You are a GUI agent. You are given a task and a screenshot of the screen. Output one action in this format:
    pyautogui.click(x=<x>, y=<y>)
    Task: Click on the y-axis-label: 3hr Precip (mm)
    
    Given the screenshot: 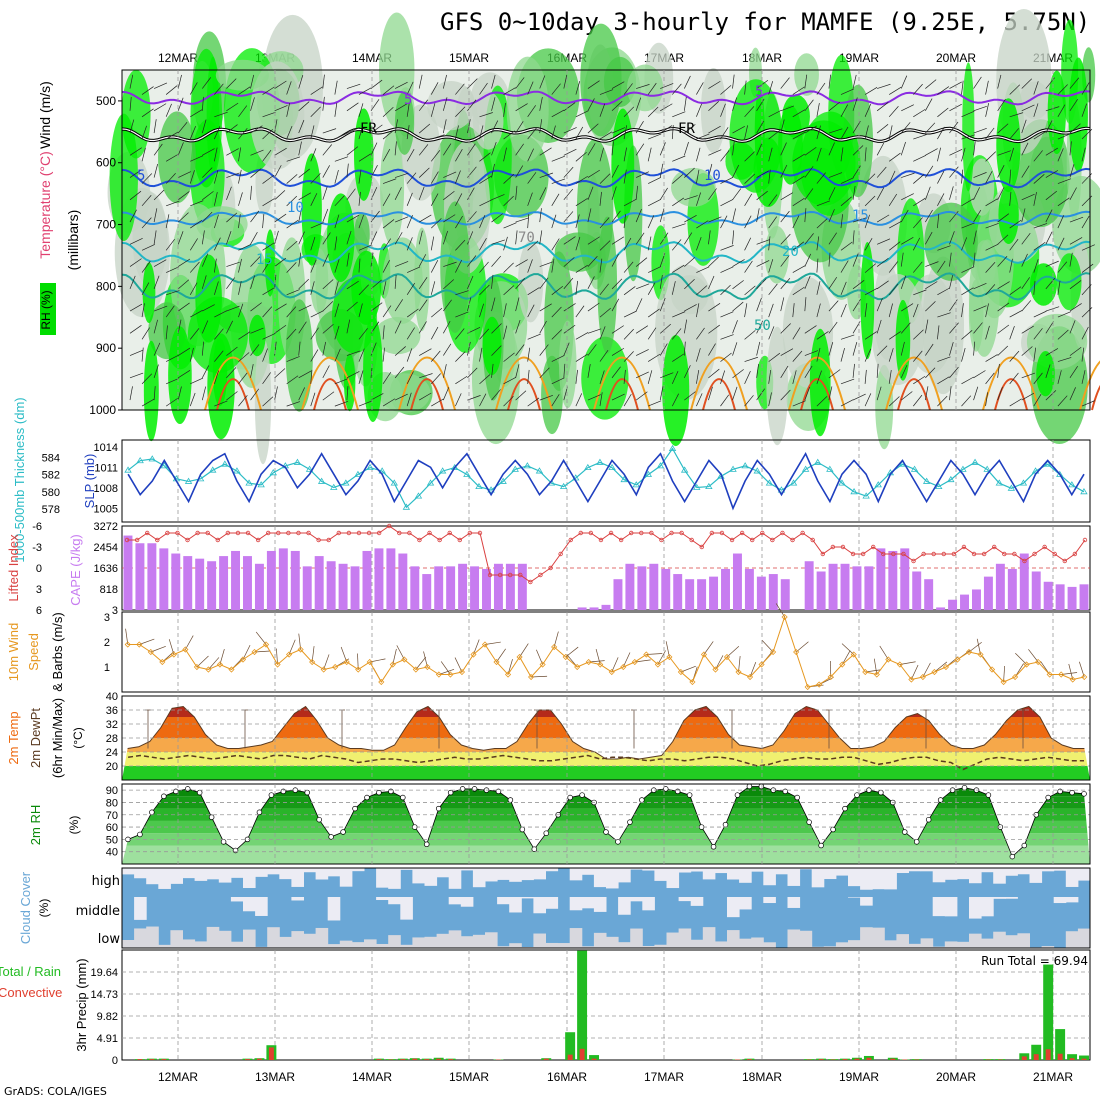 What is the action you would take?
    pyautogui.click(x=81, y=1004)
    